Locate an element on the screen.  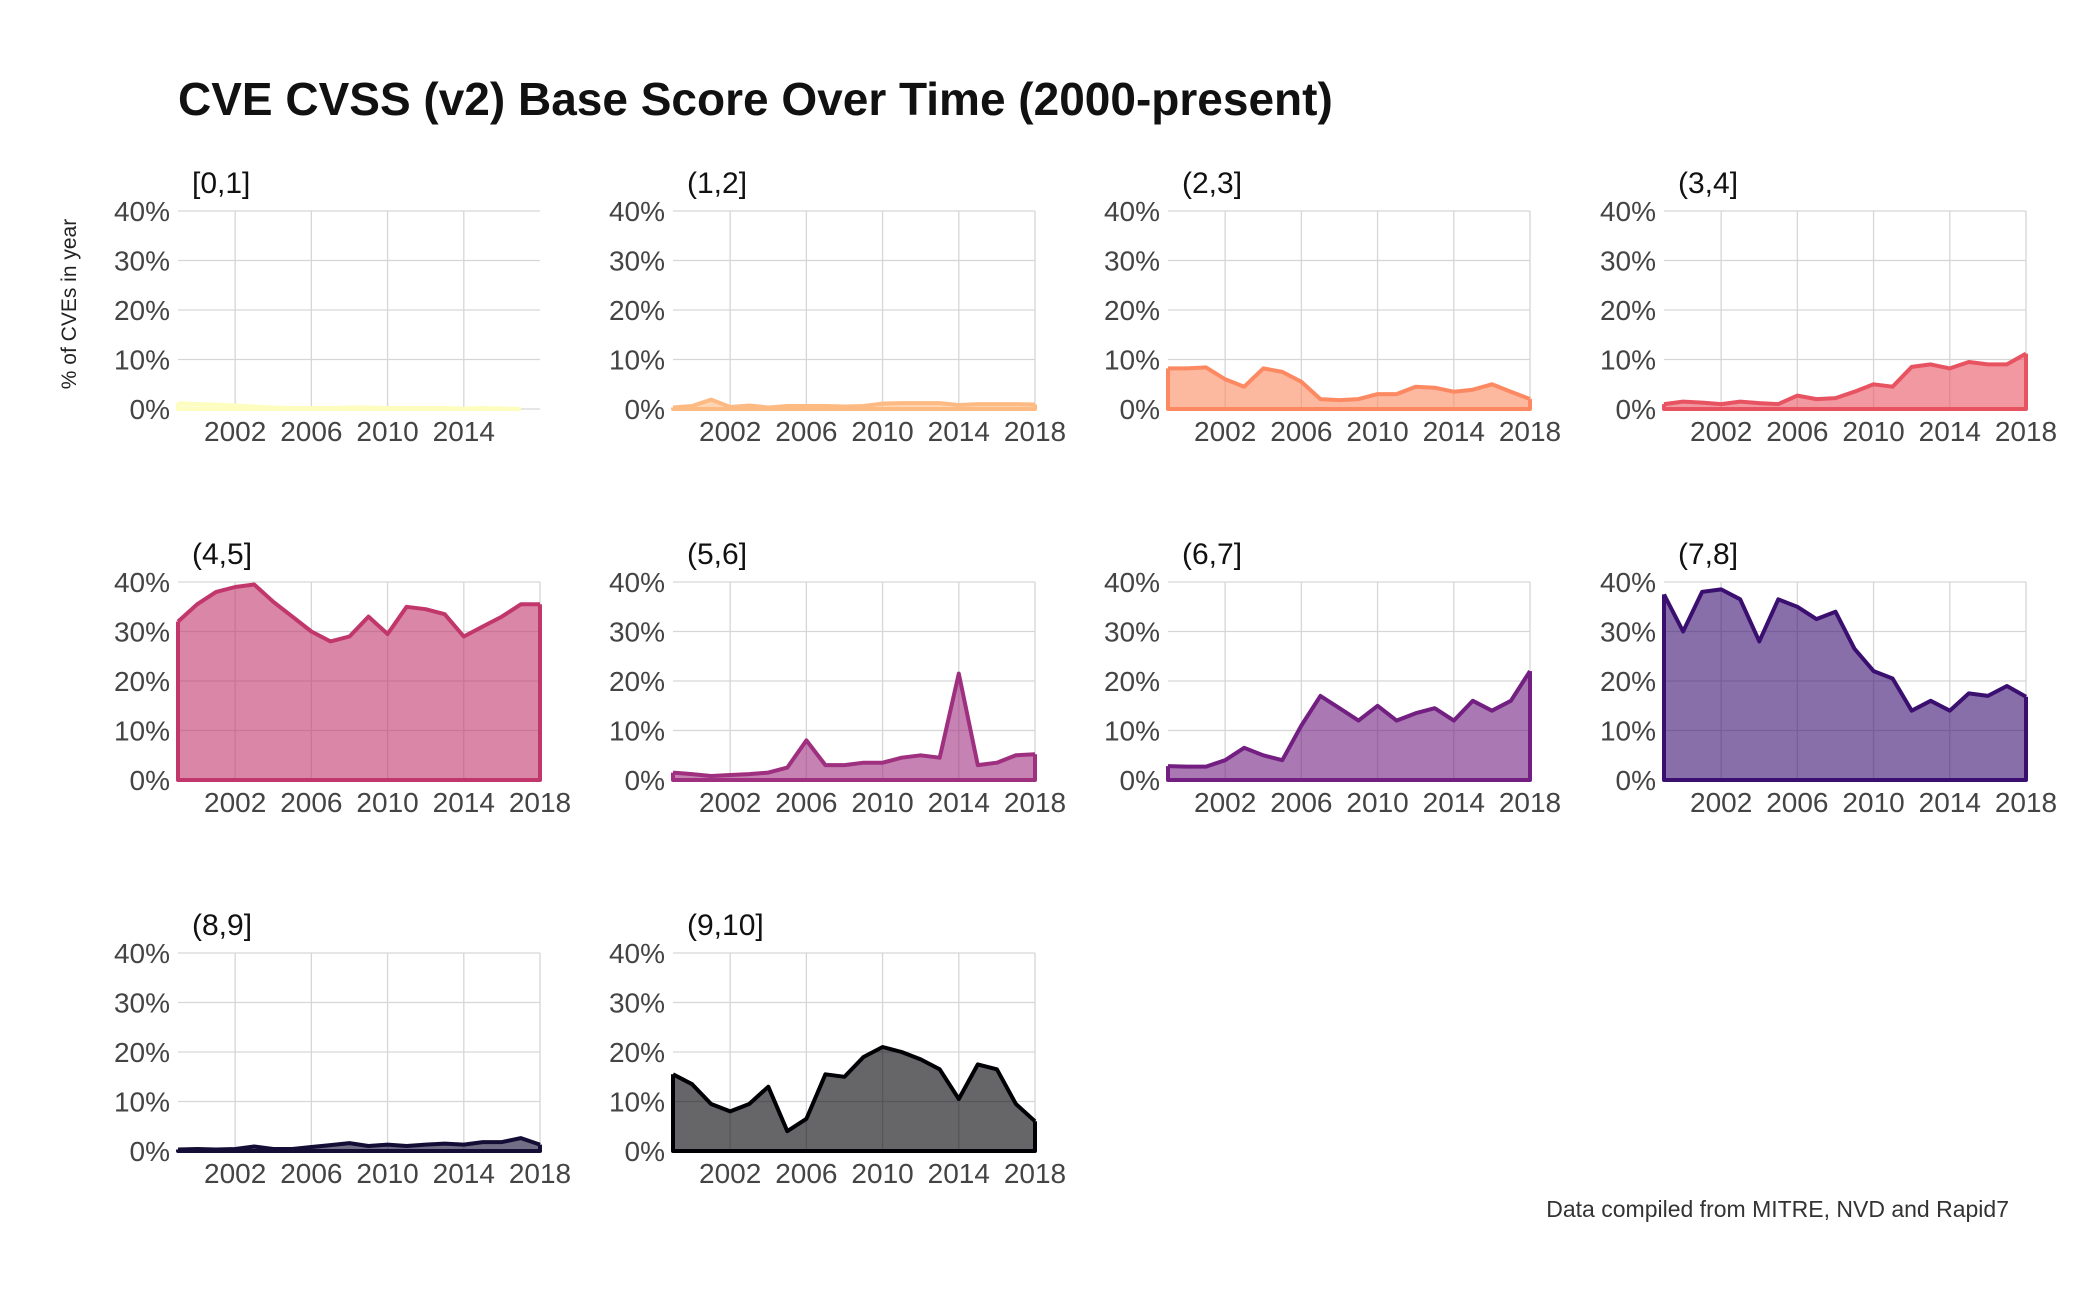
panel-4-5: (4,5] 0% 10% 20% 30% 40% 2002 2006 2010 2014 2018 is located at coordinates (342, 678).